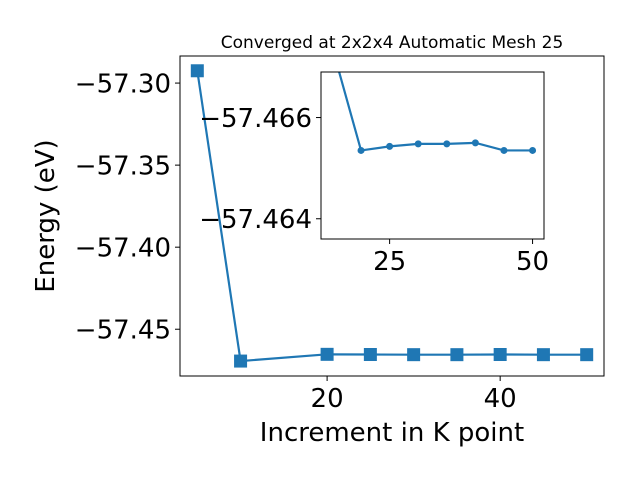 This screenshot has width=640, height=480. I want to click on inset-y-tick-label: −57.466, so click(255, 119).